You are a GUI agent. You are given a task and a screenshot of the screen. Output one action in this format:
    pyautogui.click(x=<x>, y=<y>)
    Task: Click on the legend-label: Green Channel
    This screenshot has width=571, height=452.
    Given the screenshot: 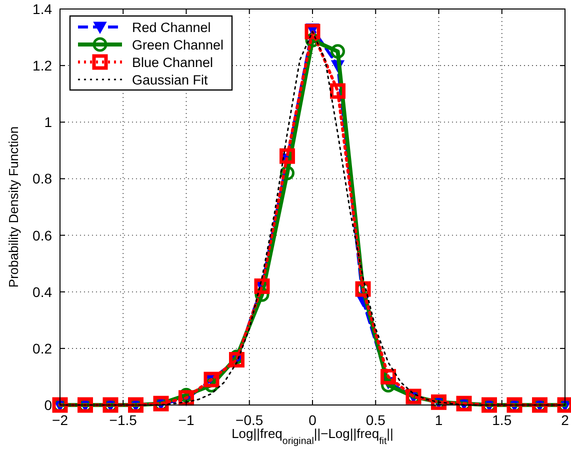 What is the action you would take?
    pyautogui.click(x=178, y=45)
    